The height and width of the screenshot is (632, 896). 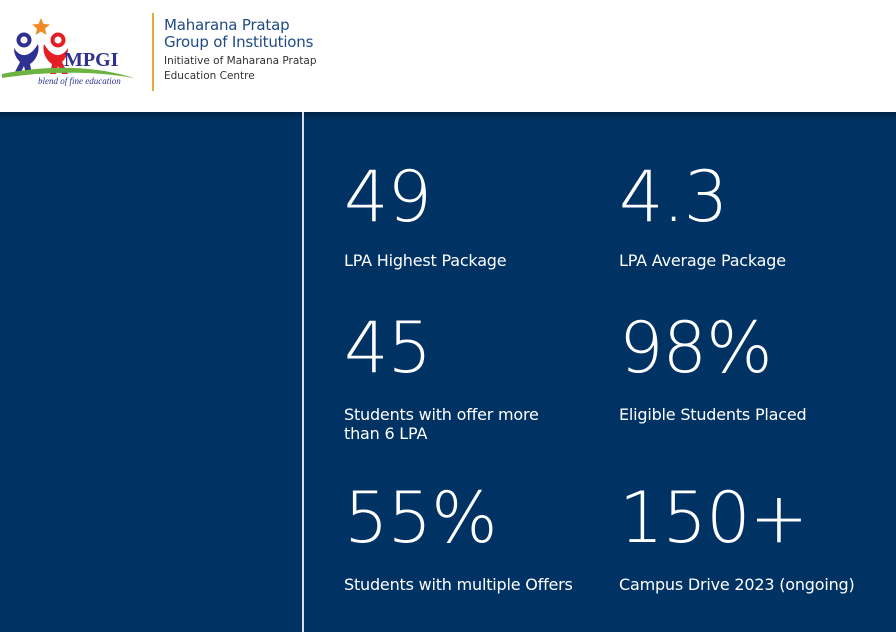 What do you see at coordinates (458, 584) in the screenshot?
I see `stat-label: Students with multiple Offers` at bounding box center [458, 584].